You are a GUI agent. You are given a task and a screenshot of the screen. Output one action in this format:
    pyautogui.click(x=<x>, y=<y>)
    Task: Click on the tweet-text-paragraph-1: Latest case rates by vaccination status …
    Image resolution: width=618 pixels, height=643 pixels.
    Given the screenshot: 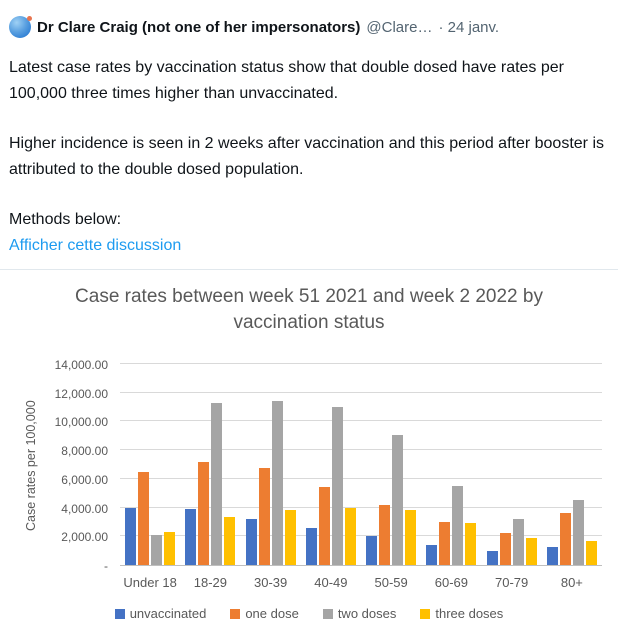 What is the action you would take?
    pyautogui.click(x=286, y=80)
    